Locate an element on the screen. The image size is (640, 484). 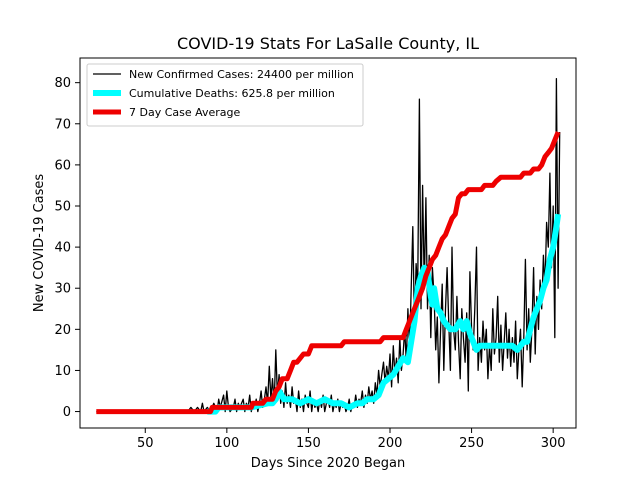
y-tick-label: 60 is located at coordinates (62, 165).